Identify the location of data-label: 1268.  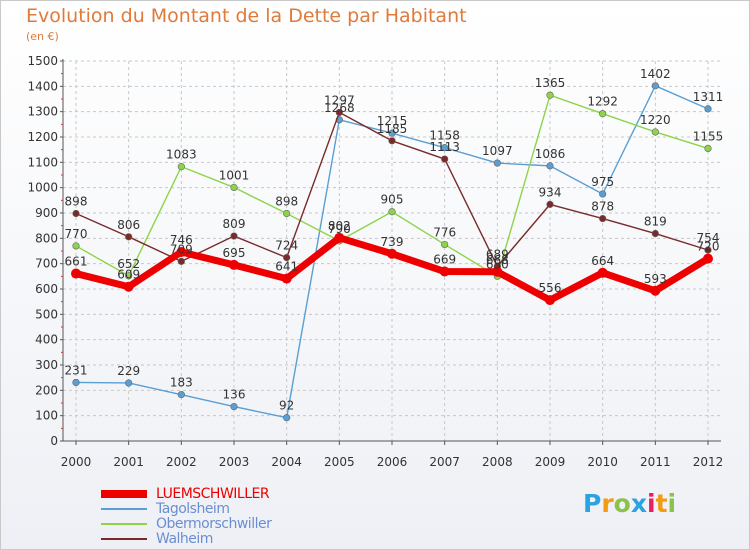
(339, 108).